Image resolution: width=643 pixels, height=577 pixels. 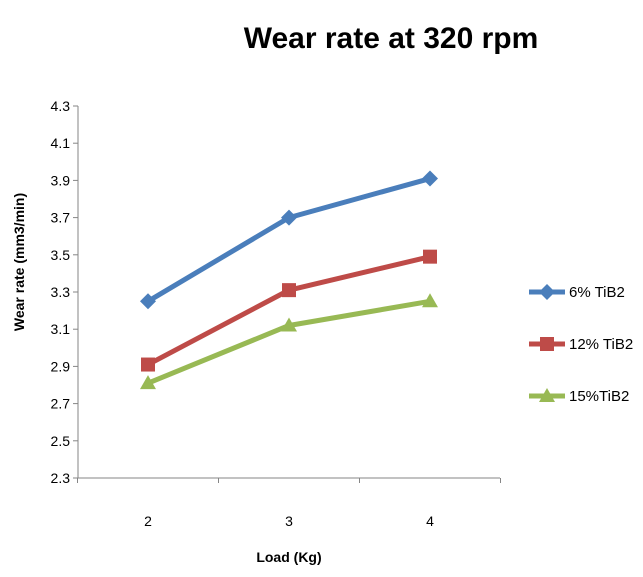 I want to click on legend-label: 12% TiB2, so click(x=601, y=344).